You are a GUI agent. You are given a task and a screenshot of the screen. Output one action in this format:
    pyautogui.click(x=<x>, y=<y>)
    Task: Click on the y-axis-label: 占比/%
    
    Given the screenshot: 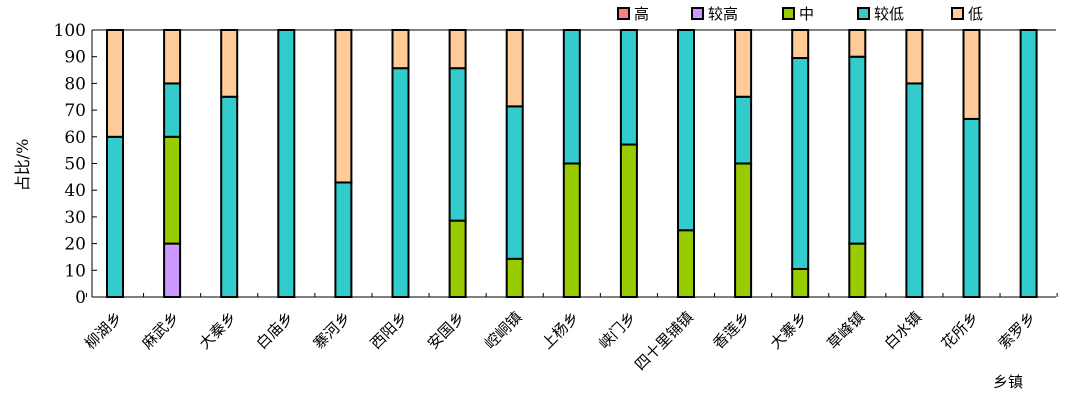 What is the action you would take?
    pyautogui.click(x=22, y=165)
    